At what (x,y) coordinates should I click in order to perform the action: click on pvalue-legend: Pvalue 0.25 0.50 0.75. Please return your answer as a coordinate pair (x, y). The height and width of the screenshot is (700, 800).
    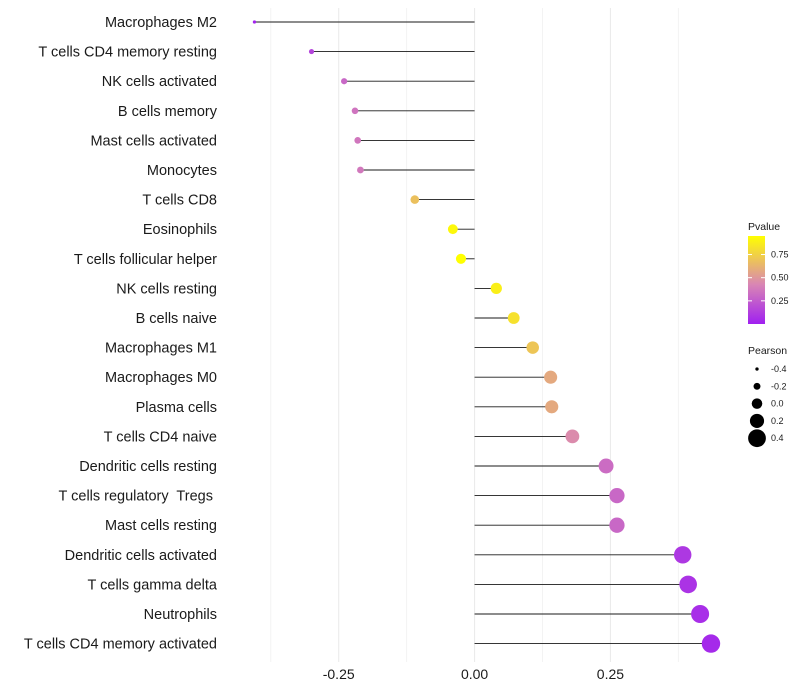
    Looking at the image, I should click on (768, 272).